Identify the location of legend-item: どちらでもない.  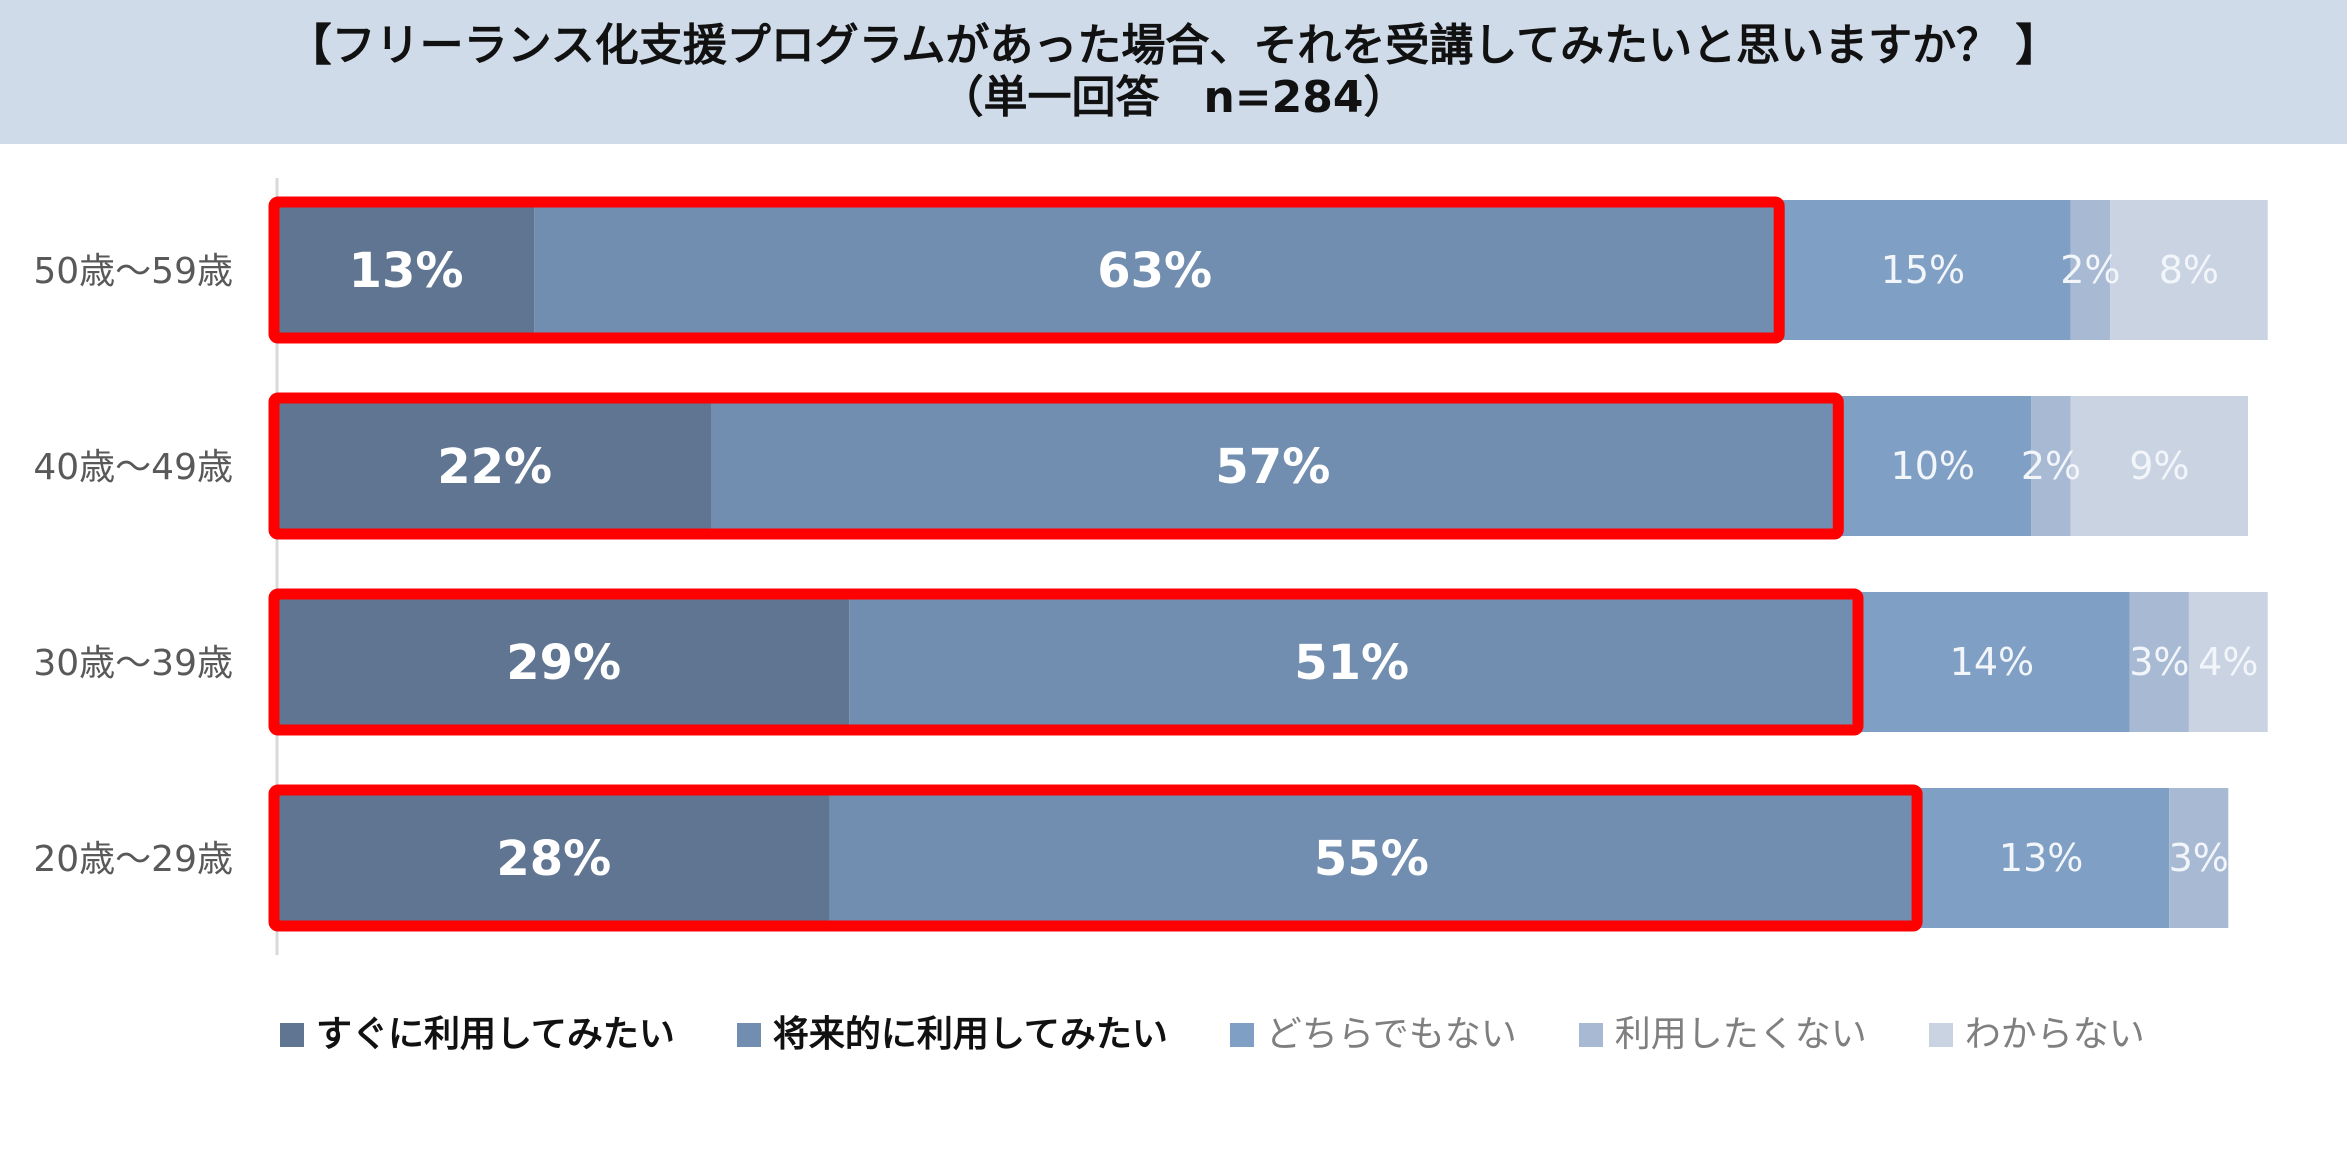
(1373, 1035).